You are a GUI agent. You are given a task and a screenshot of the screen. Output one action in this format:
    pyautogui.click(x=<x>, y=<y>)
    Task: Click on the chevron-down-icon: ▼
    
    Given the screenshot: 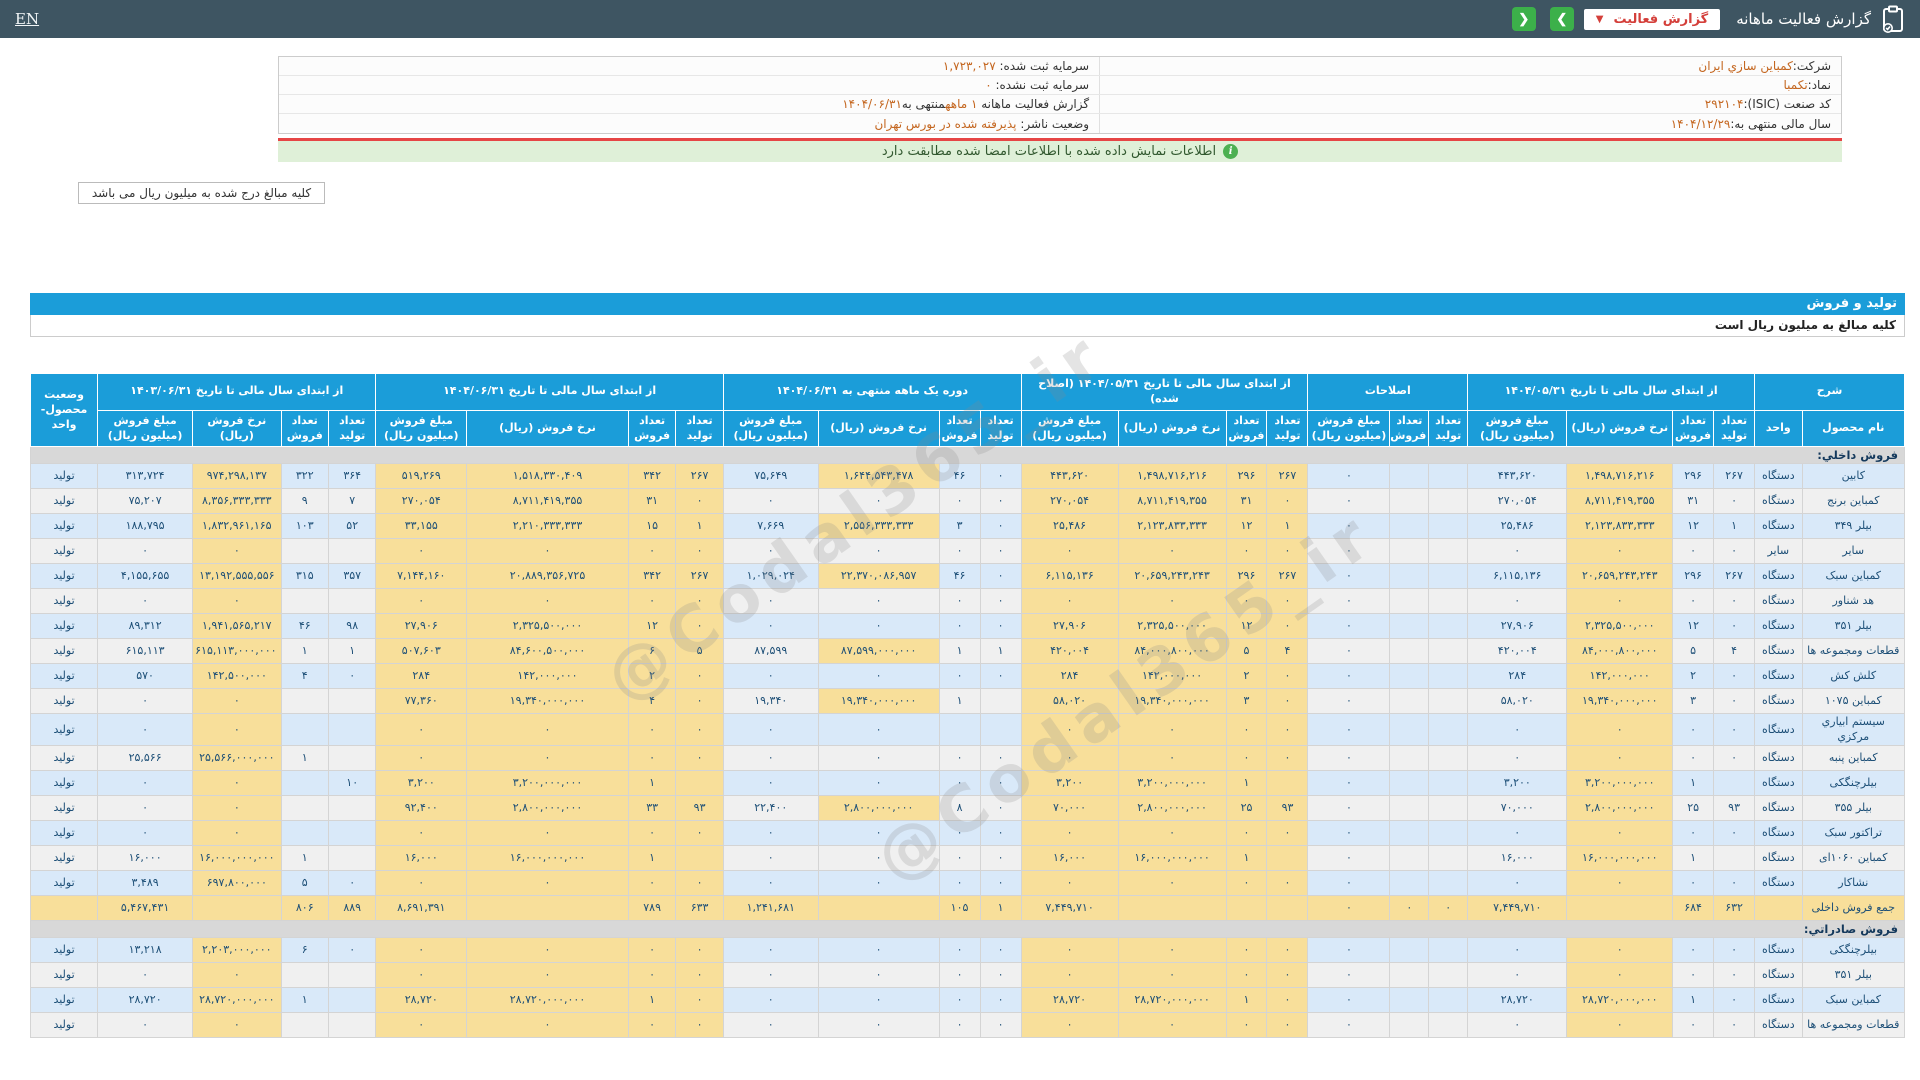 What is the action you would take?
    pyautogui.click(x=1599, y=19)
    